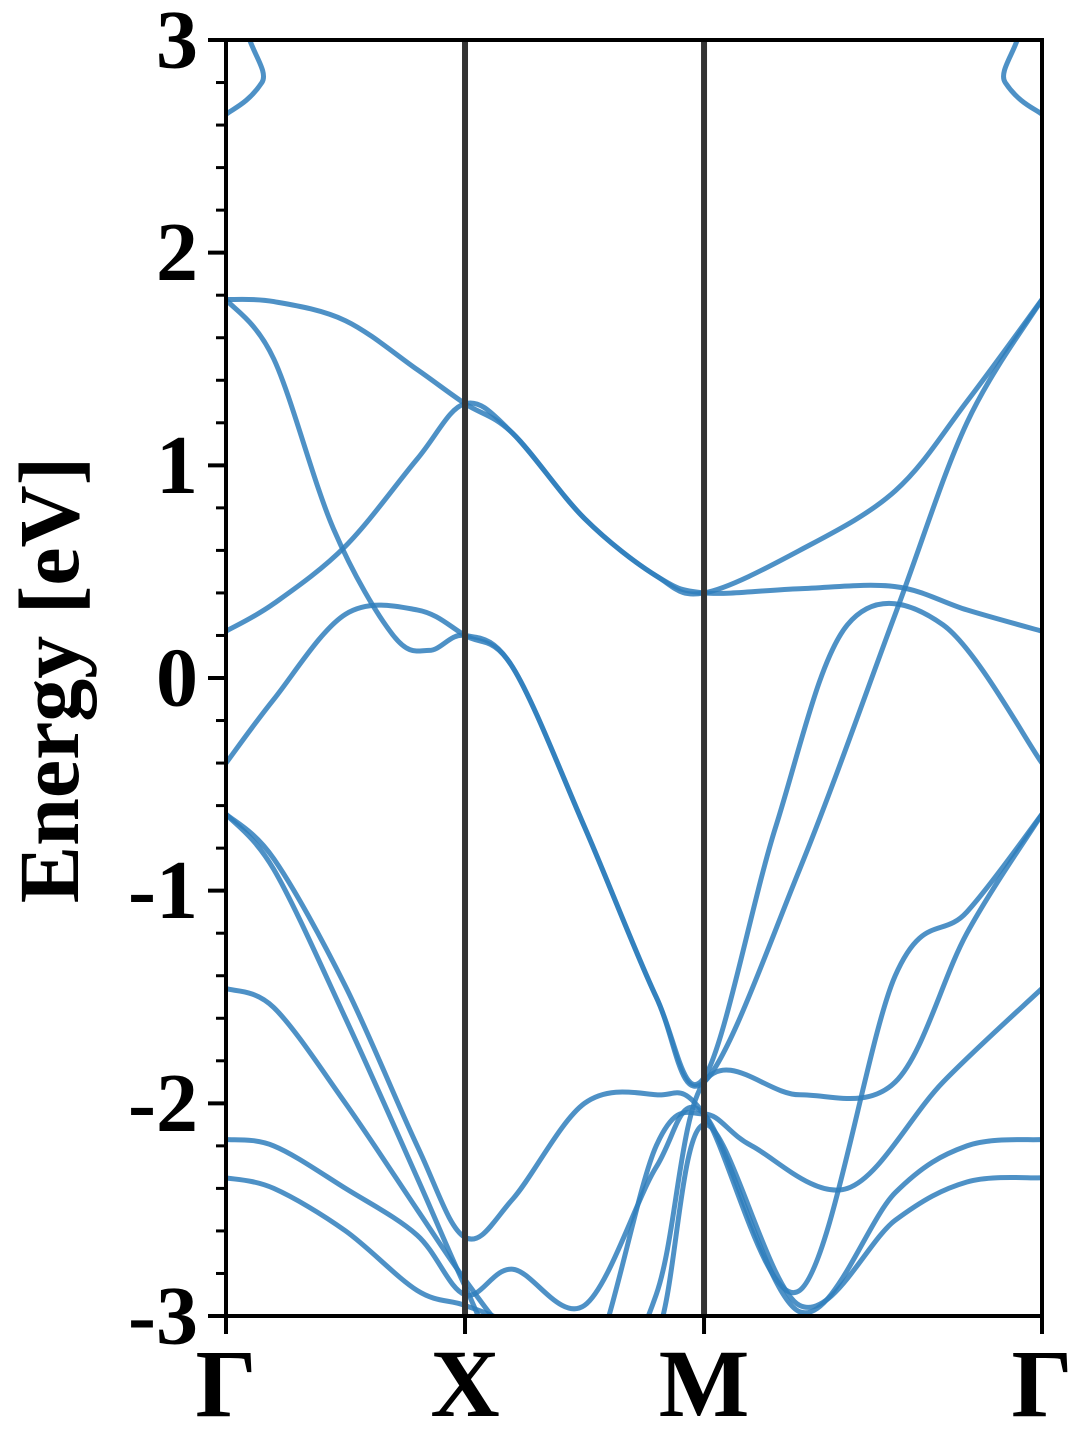 This screenshot has height=1440, width=1080. I want to click on y-axis-label: Energy [eV], so click(49, 680).